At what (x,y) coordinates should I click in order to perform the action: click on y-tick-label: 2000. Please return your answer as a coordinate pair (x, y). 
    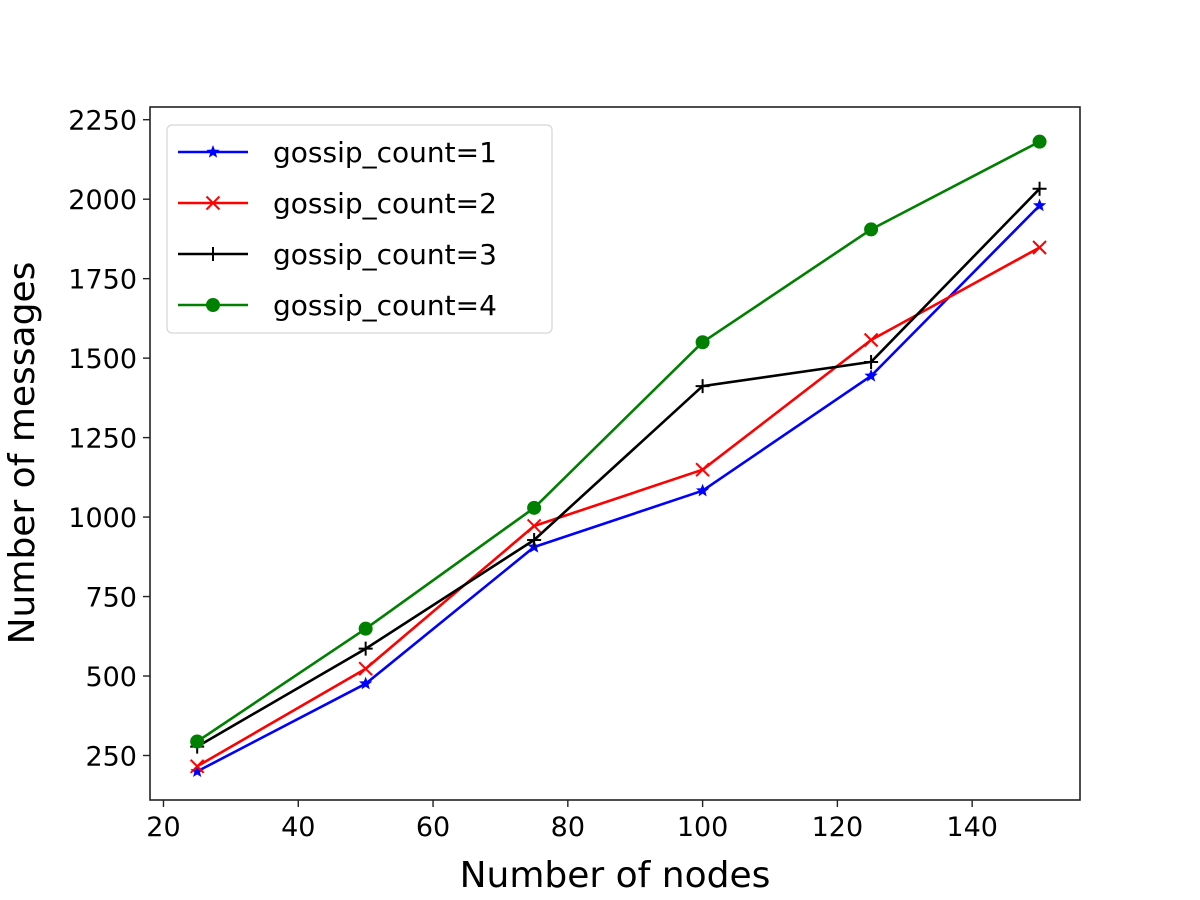
    Looking at the image, I should click on (102, 200).